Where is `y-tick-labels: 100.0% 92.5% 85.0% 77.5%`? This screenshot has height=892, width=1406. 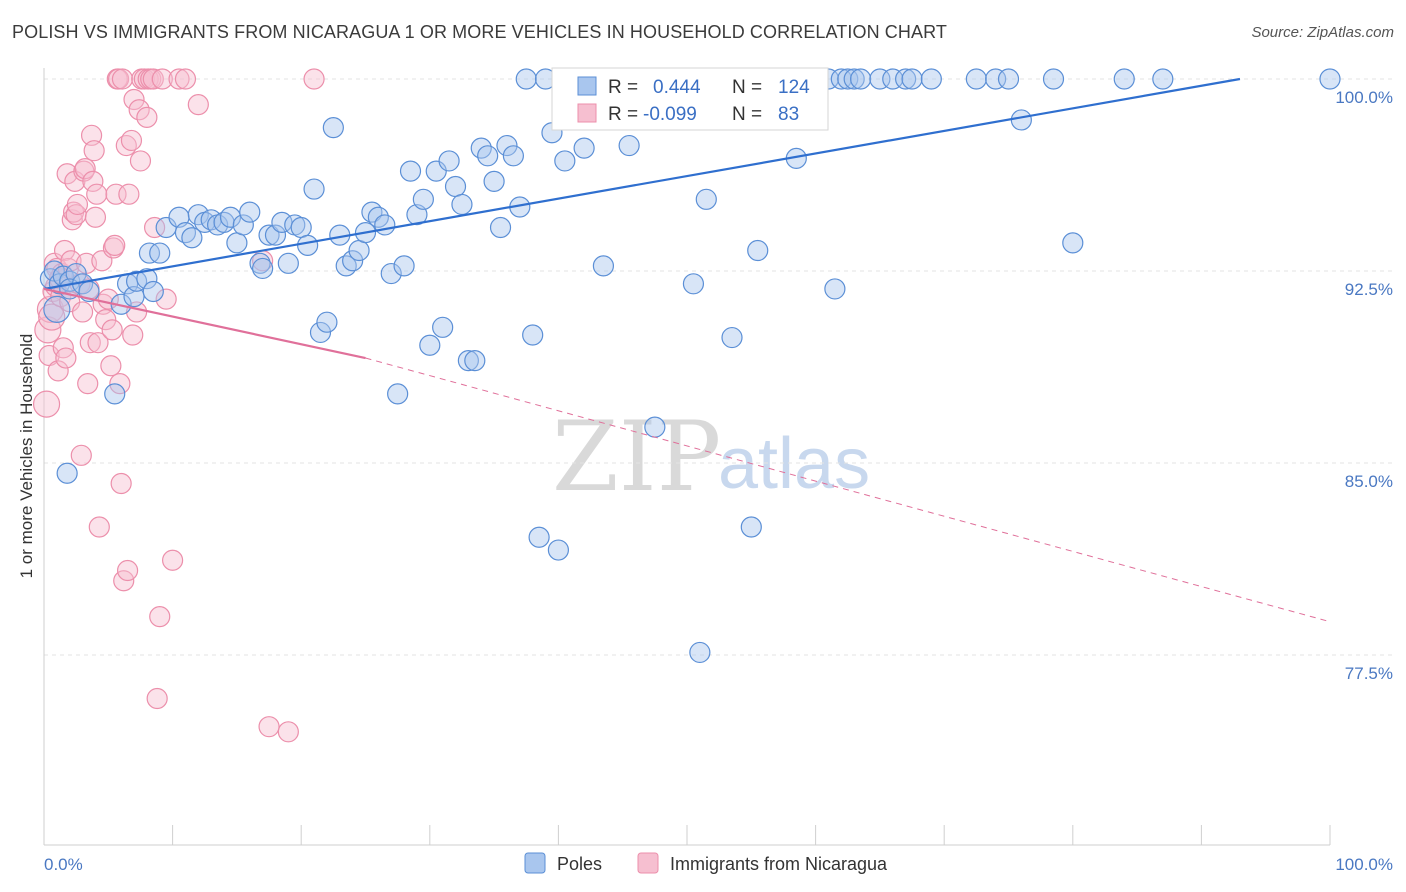
y-tick-labels: 100.0% 92.5% 85.0% 77.5% is located at coordinates (1364, 385).